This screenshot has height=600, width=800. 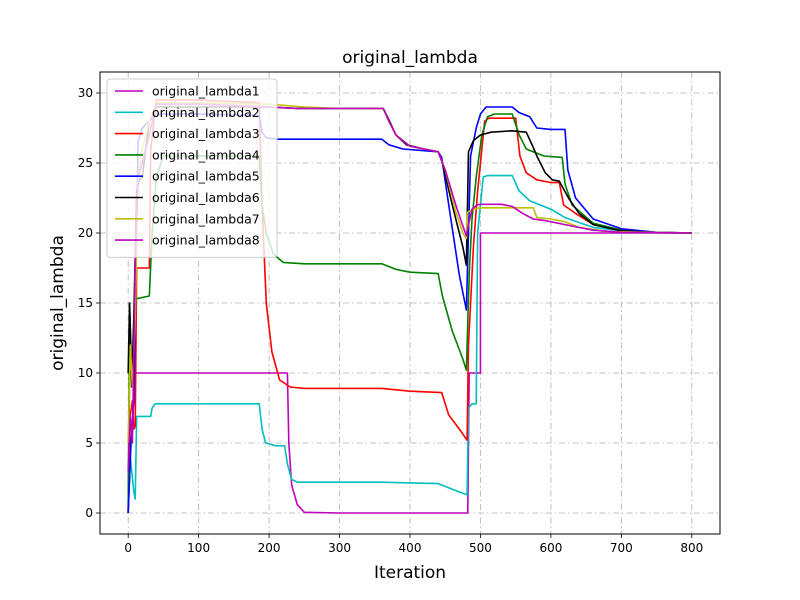 I want to click on chart-title: original_lambda, so click(x=410, y=58).